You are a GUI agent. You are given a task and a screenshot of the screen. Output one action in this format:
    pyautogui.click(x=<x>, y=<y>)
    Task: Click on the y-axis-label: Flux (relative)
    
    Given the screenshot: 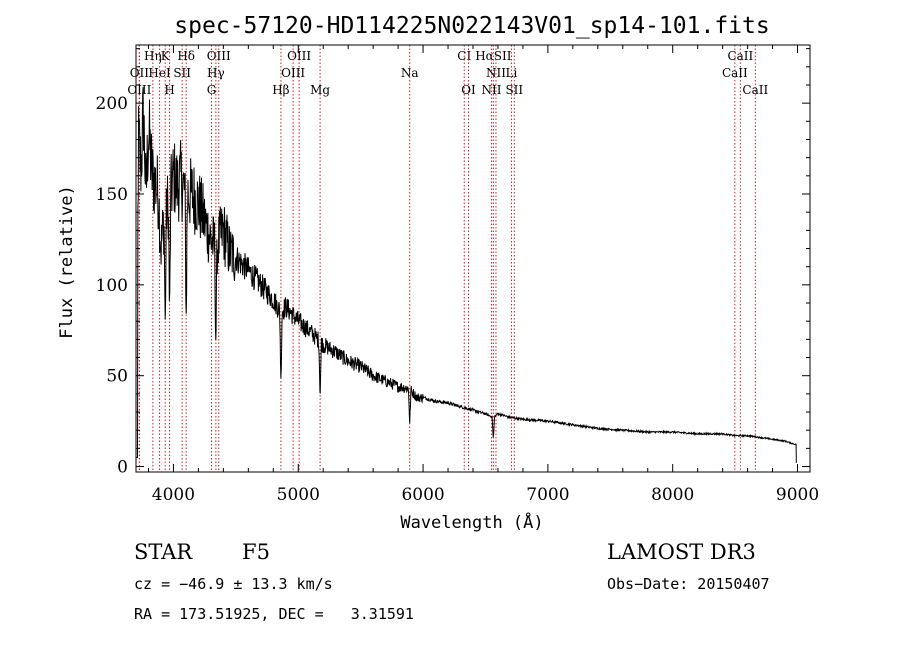 What is the action you would take?
    pyautogui.click(x=67, y=262)
    